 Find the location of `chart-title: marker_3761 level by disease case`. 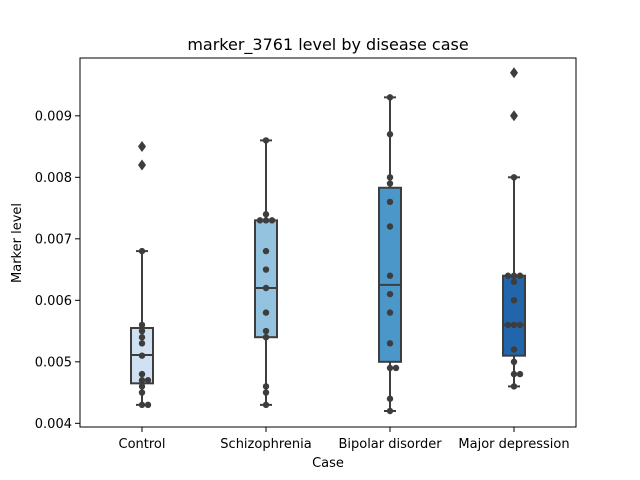

chart-title: marker_3761 level by disease case is located at coordinates (327, 45).